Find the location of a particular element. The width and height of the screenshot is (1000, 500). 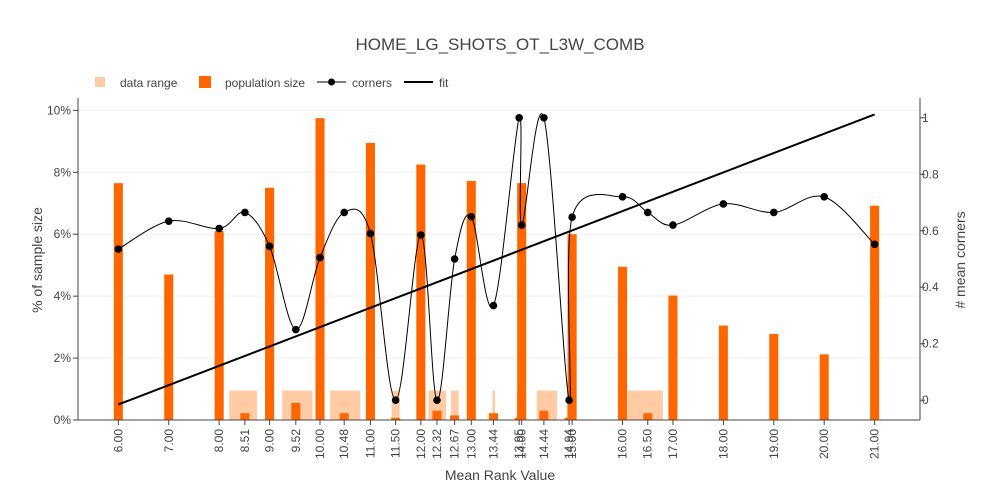

x-tick-label: 14.00 is located at coordinates (522, 444).